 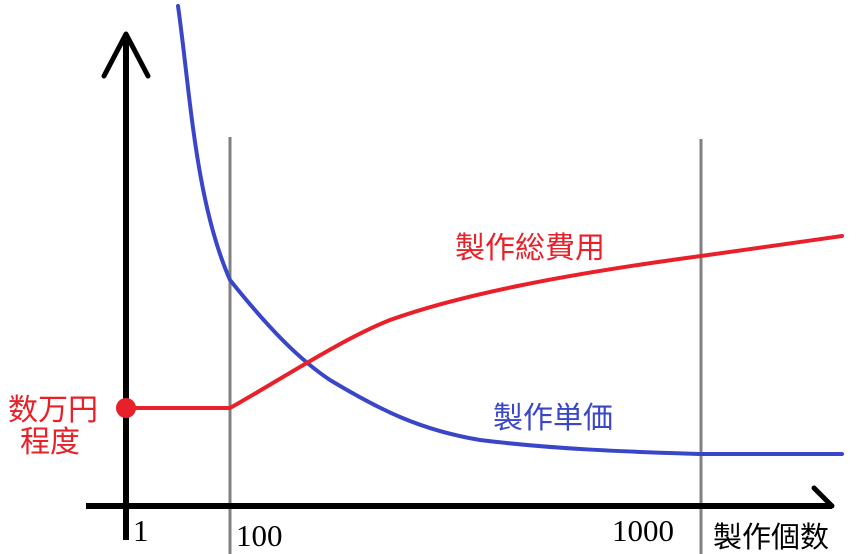 What do you see at coordinates (771, 537) in the screenshot?
I see `x-axis-label: 製作個数` at bounding box center [771, 537].